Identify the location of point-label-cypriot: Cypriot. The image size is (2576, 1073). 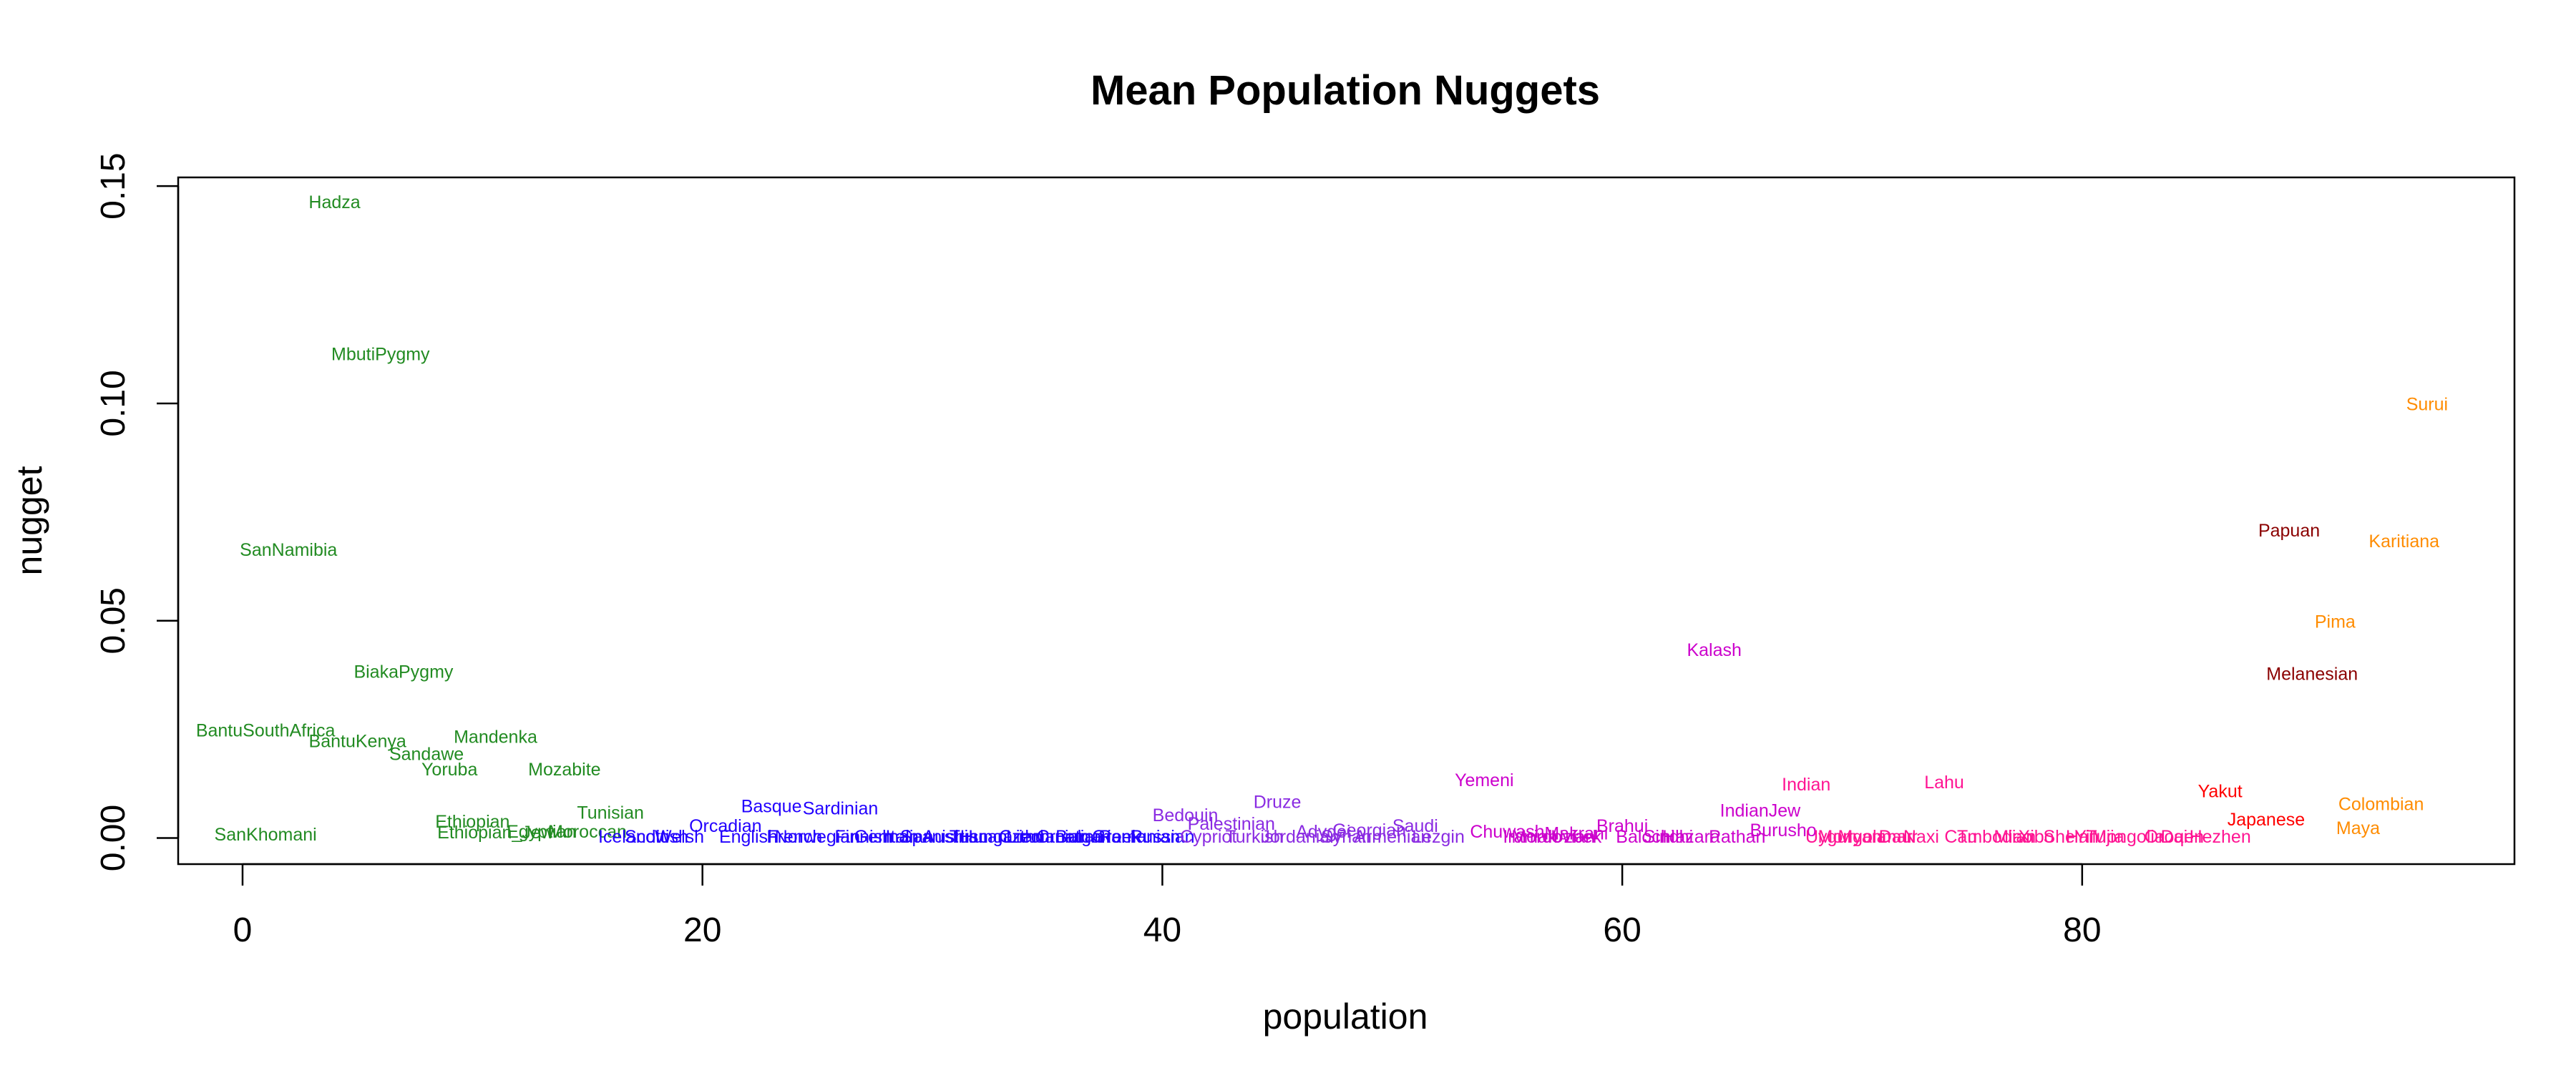
(1208, 837).